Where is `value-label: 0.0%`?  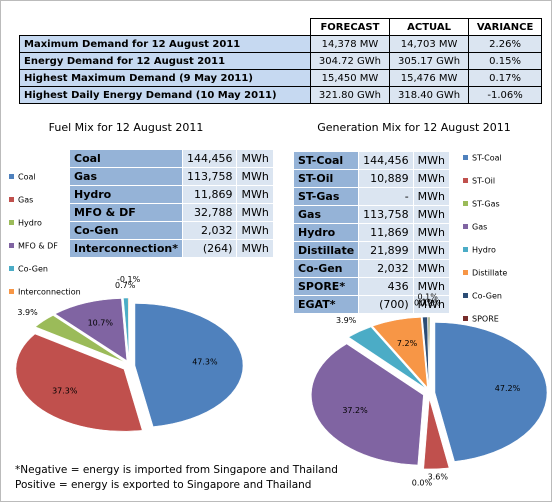
value-label: 0.0% is located at coordinates (422, 482).